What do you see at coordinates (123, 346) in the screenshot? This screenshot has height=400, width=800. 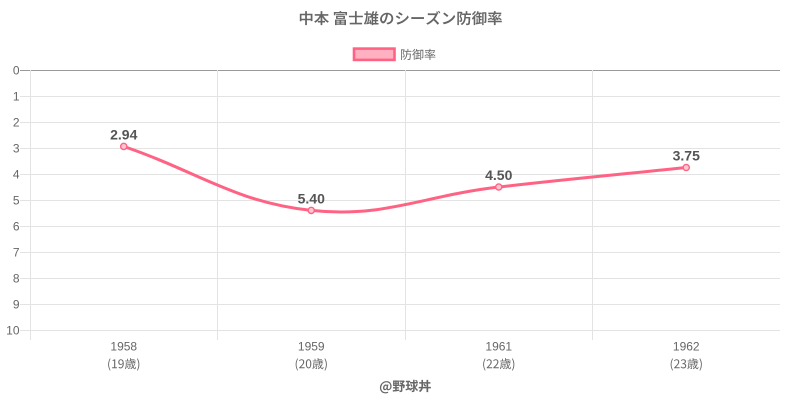 I see `svg-text: 1958` at bounding box center [123, 346].